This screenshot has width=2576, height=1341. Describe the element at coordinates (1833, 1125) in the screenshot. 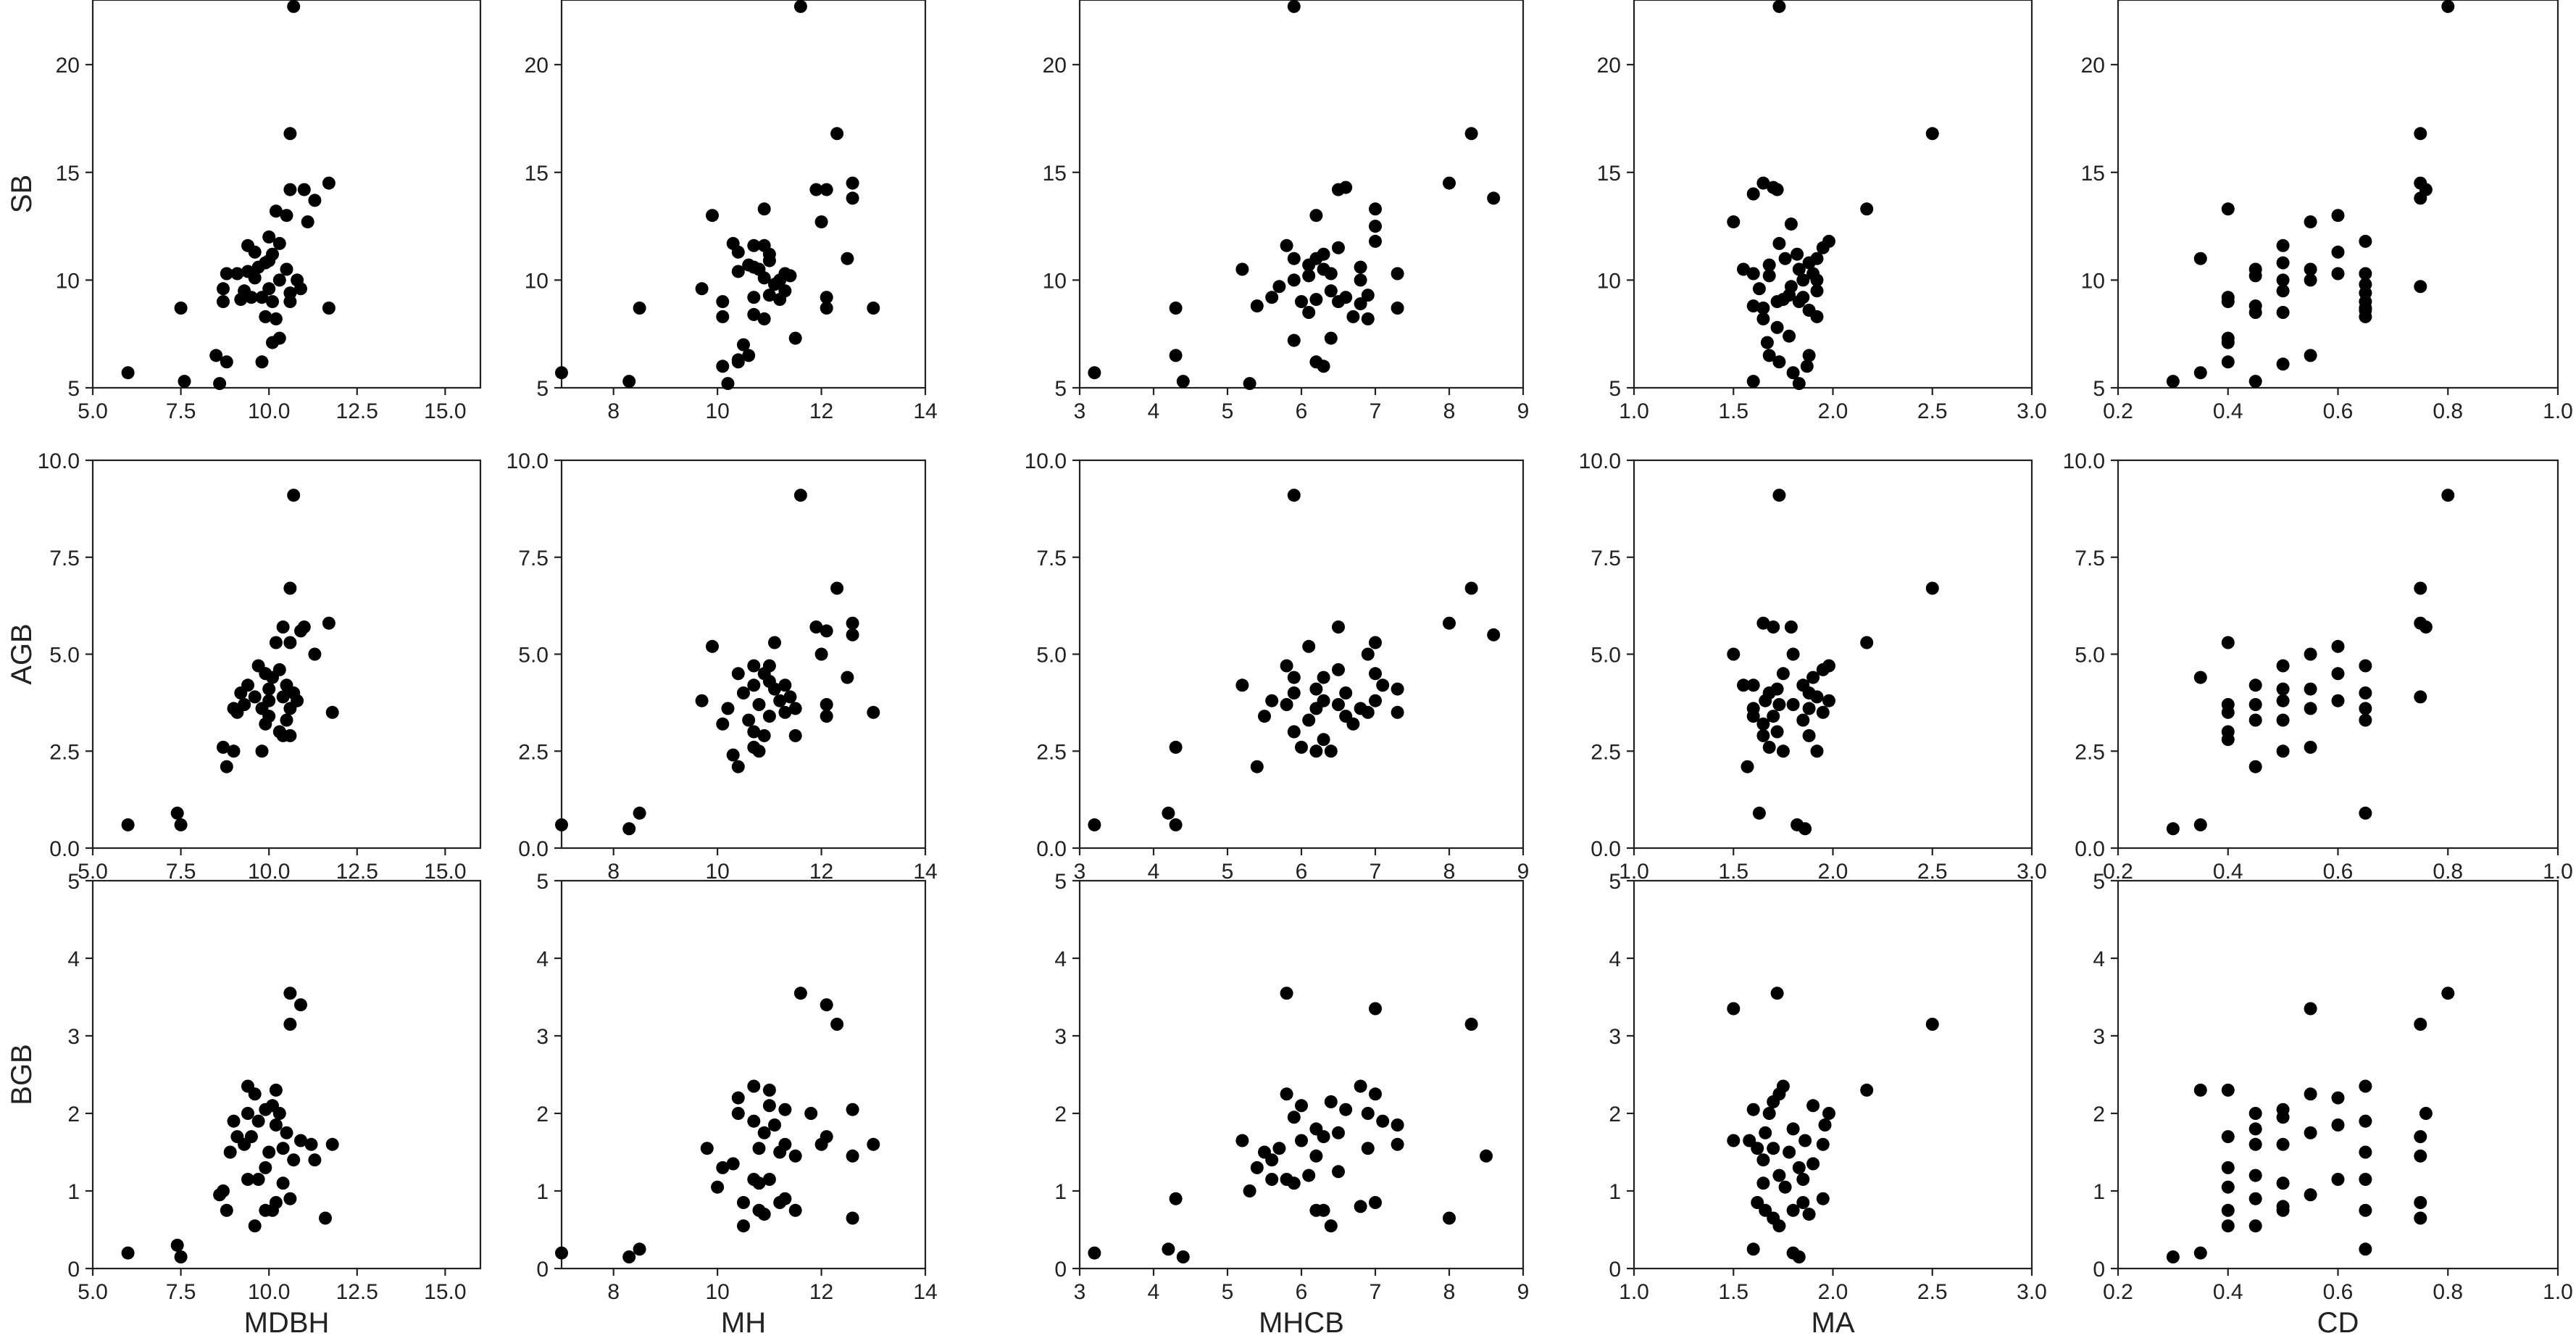

I see `points-group` at that location.